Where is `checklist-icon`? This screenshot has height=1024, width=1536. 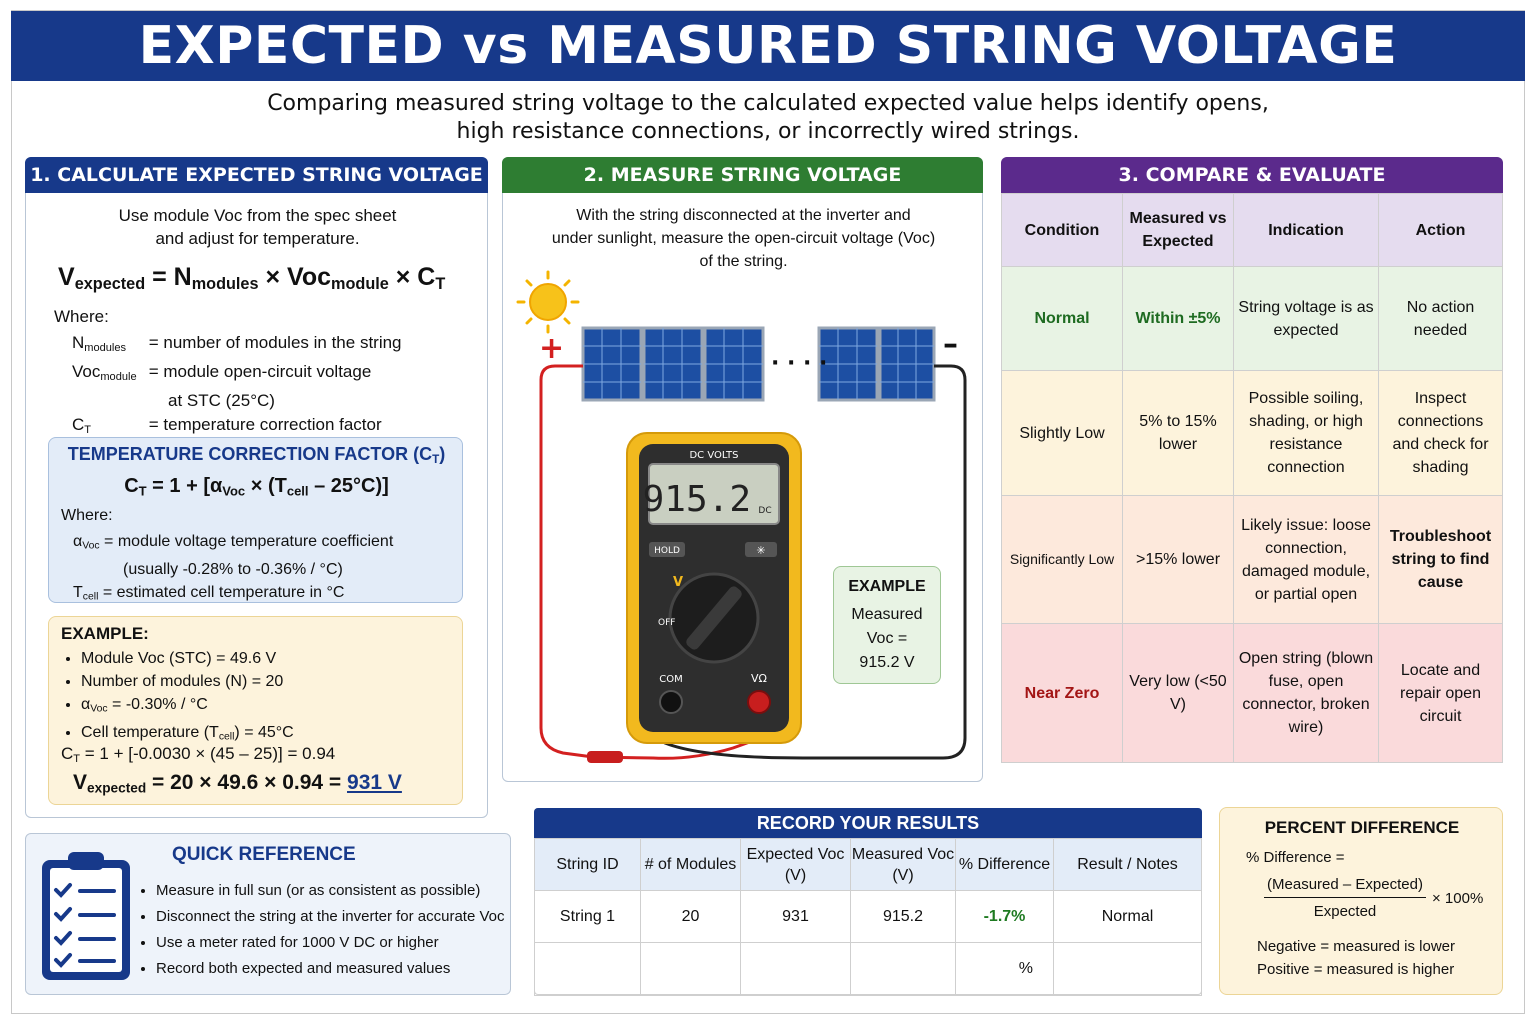 checklist-icon is located at coordinates (86, 916).